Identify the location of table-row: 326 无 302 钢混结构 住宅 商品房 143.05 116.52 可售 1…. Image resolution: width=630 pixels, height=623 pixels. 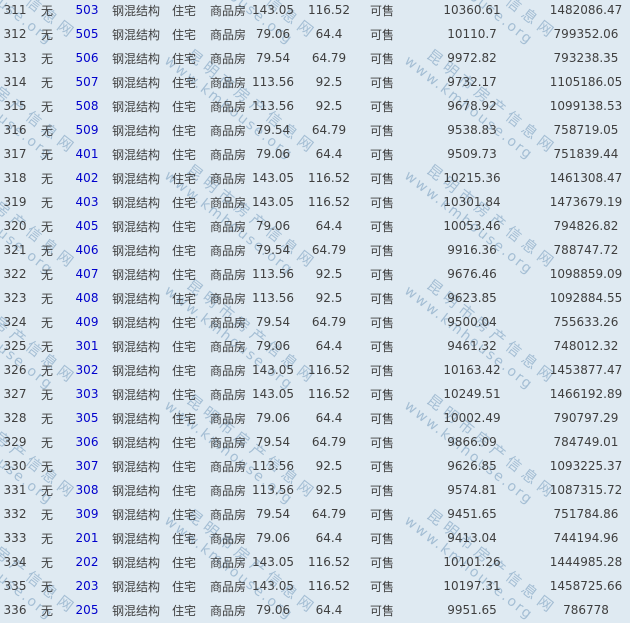
(315, 370).